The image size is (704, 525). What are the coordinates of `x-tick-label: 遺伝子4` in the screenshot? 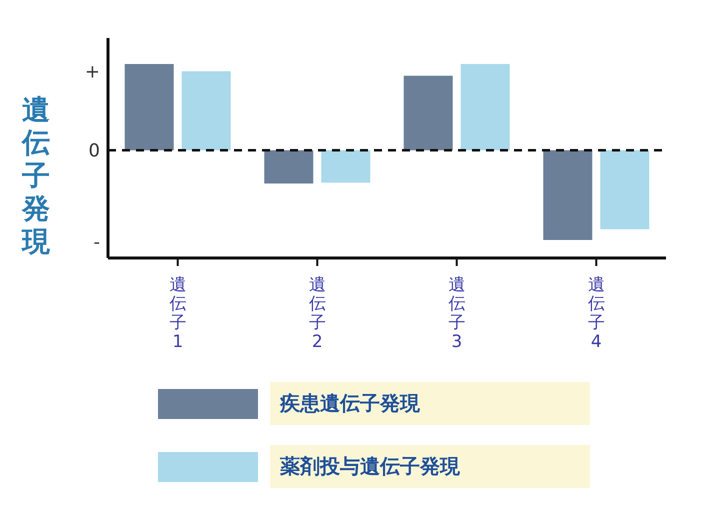 It's located at (596, 313).